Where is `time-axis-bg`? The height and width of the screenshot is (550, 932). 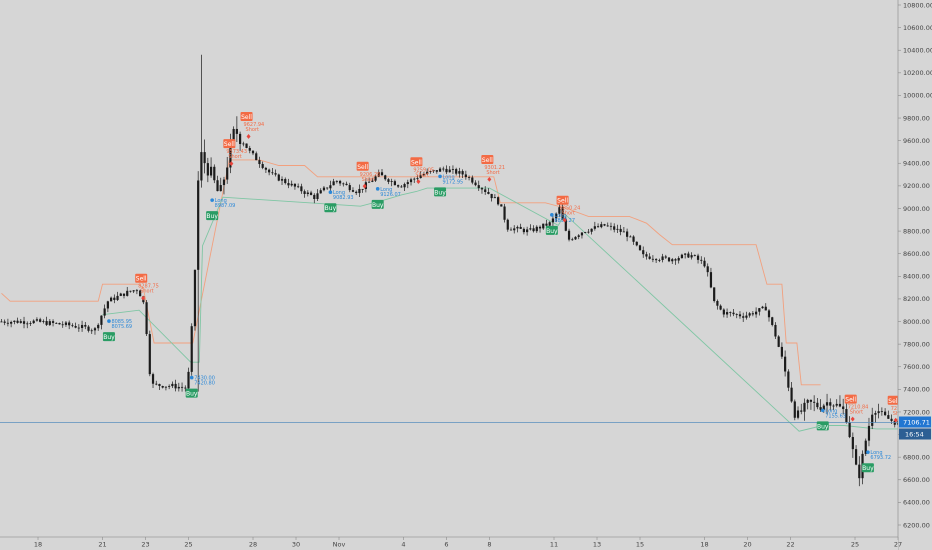
time-axis-bg is located at coordinates (449, 543).